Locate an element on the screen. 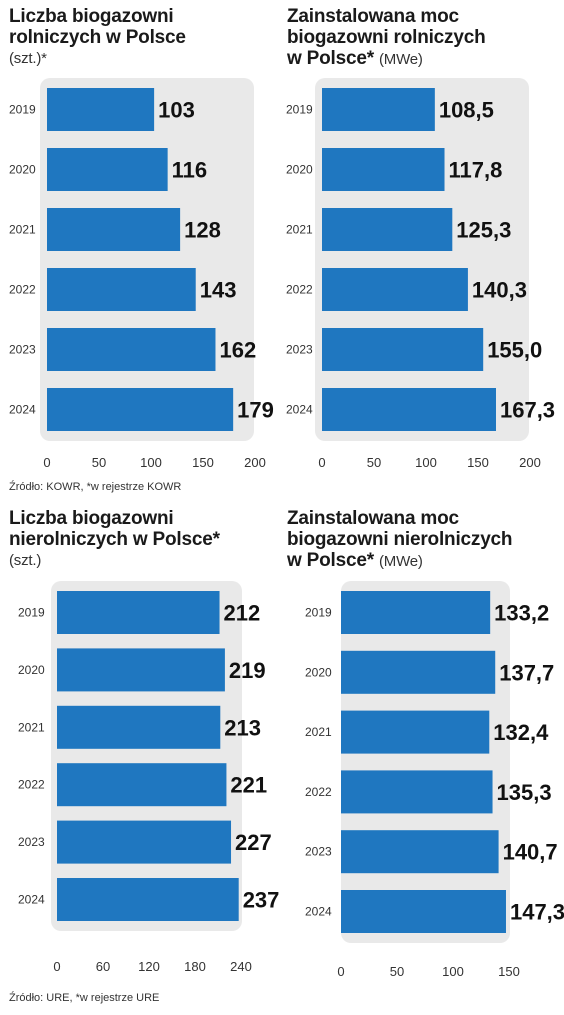  data-label: 137,7 is located at coordinates (526, 672).